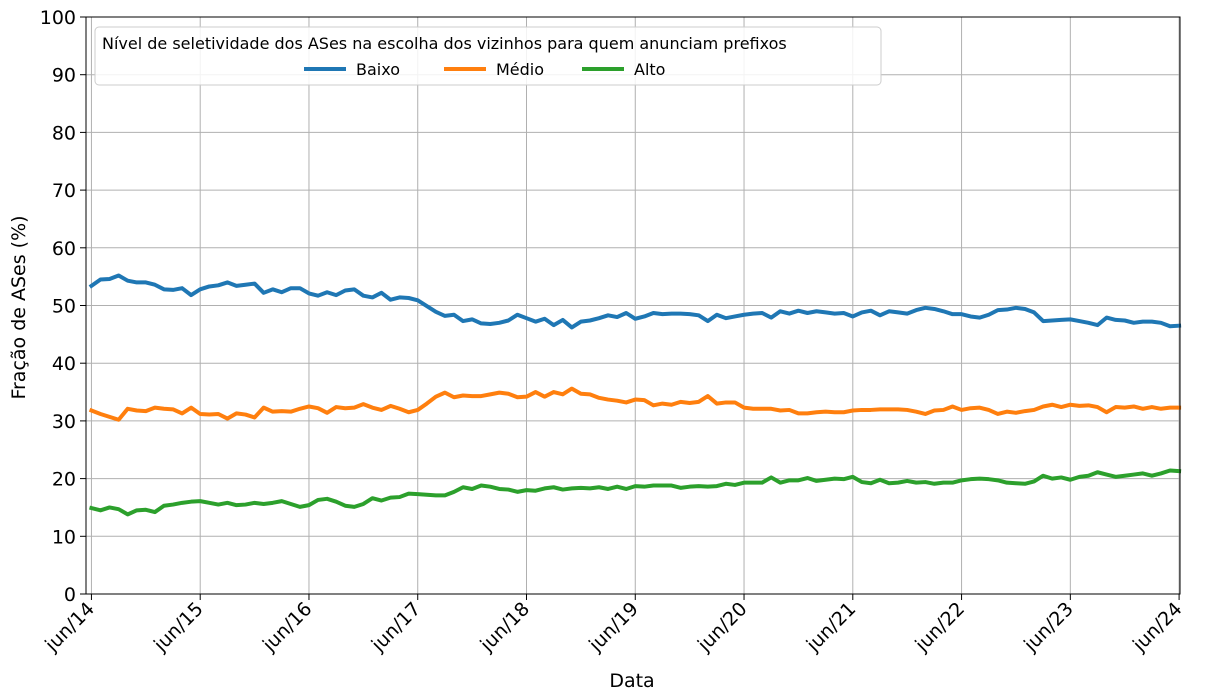 The image size is (1213, 700). What do you see at coordinates (649, 69) in the screenshot?
I see `legend-label: Alto` at bounding box center [649, 69].